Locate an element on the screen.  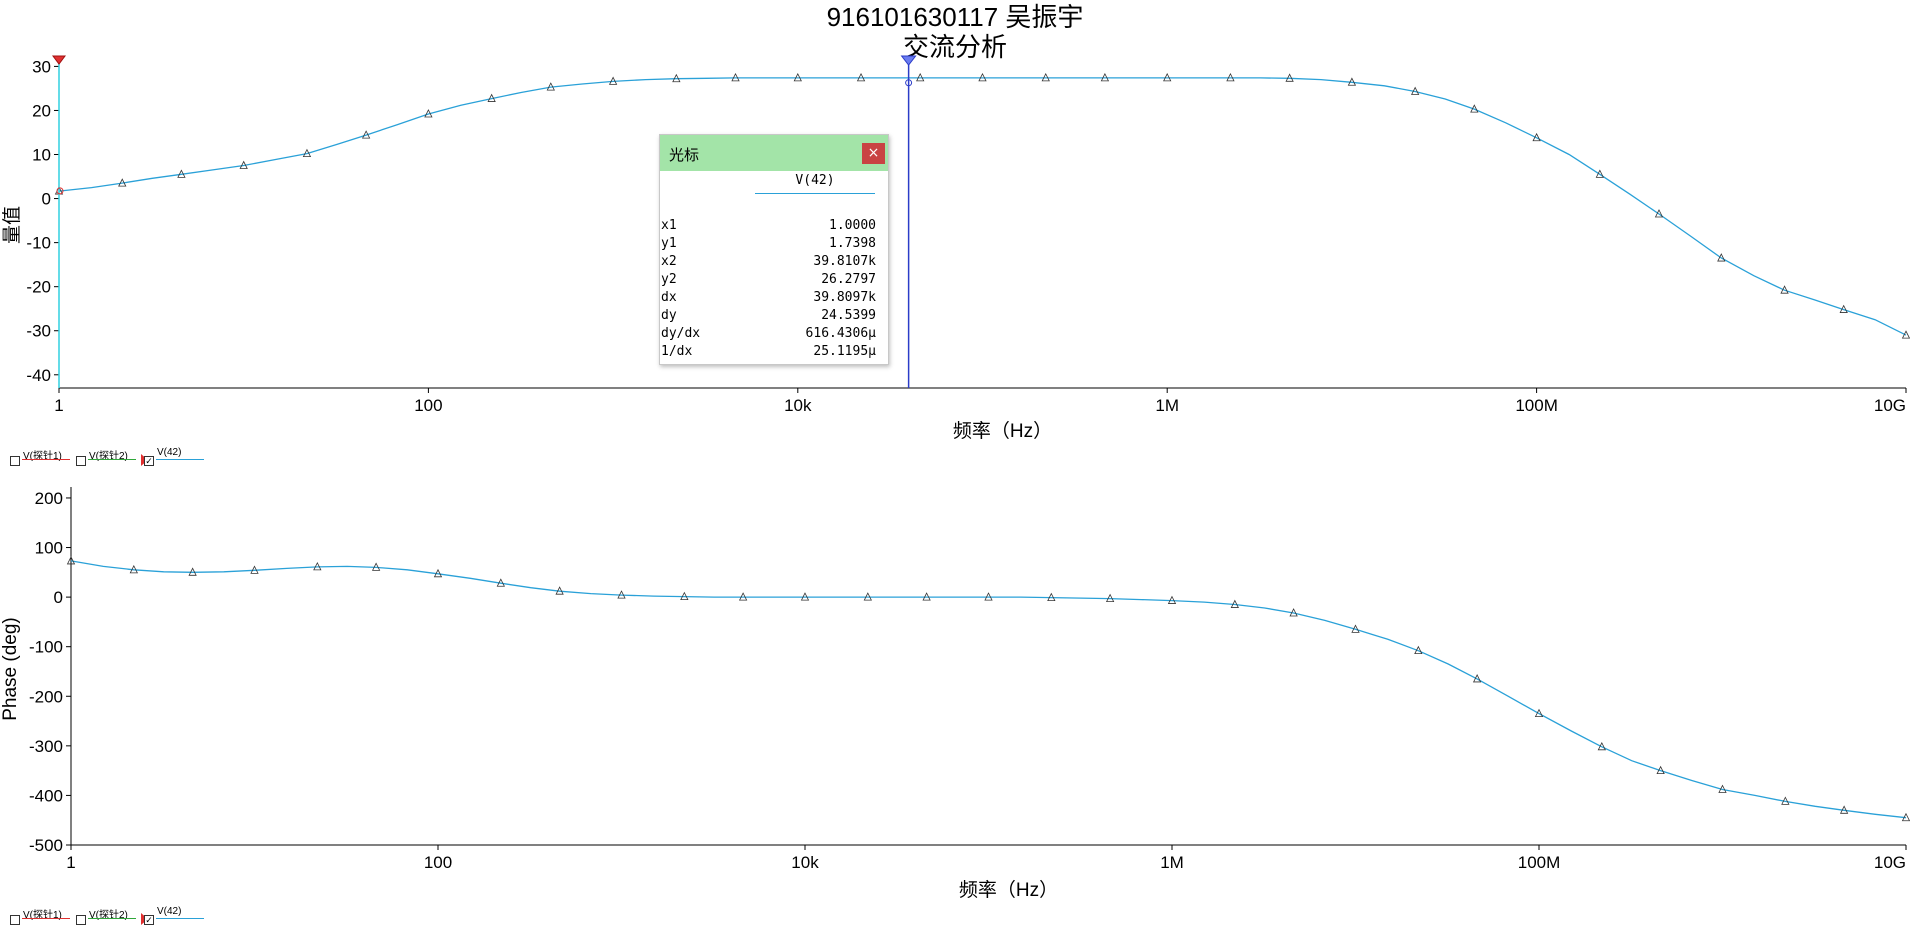
magnitude-y-tick-label: -30 is located at coordinates (38, 331).